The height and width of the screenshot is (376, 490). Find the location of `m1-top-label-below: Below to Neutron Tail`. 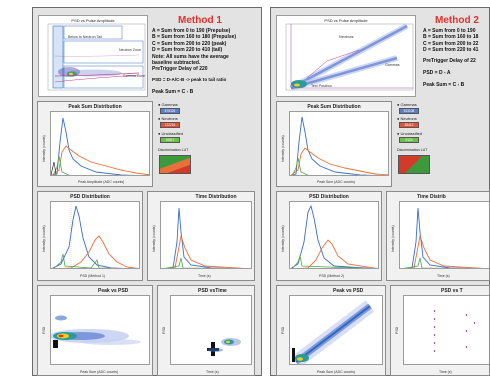

m1-top-label-below: Below to Neutron Tail is located at coordinates (85, 37).